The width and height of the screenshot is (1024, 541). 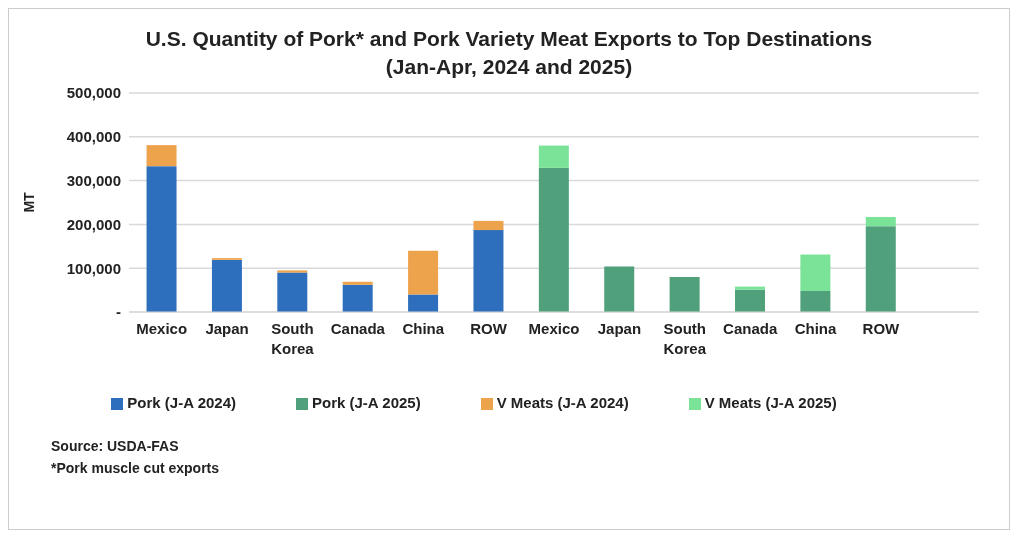 I want to click on y-tick-label: 500,000, so click(x=93, y=93).